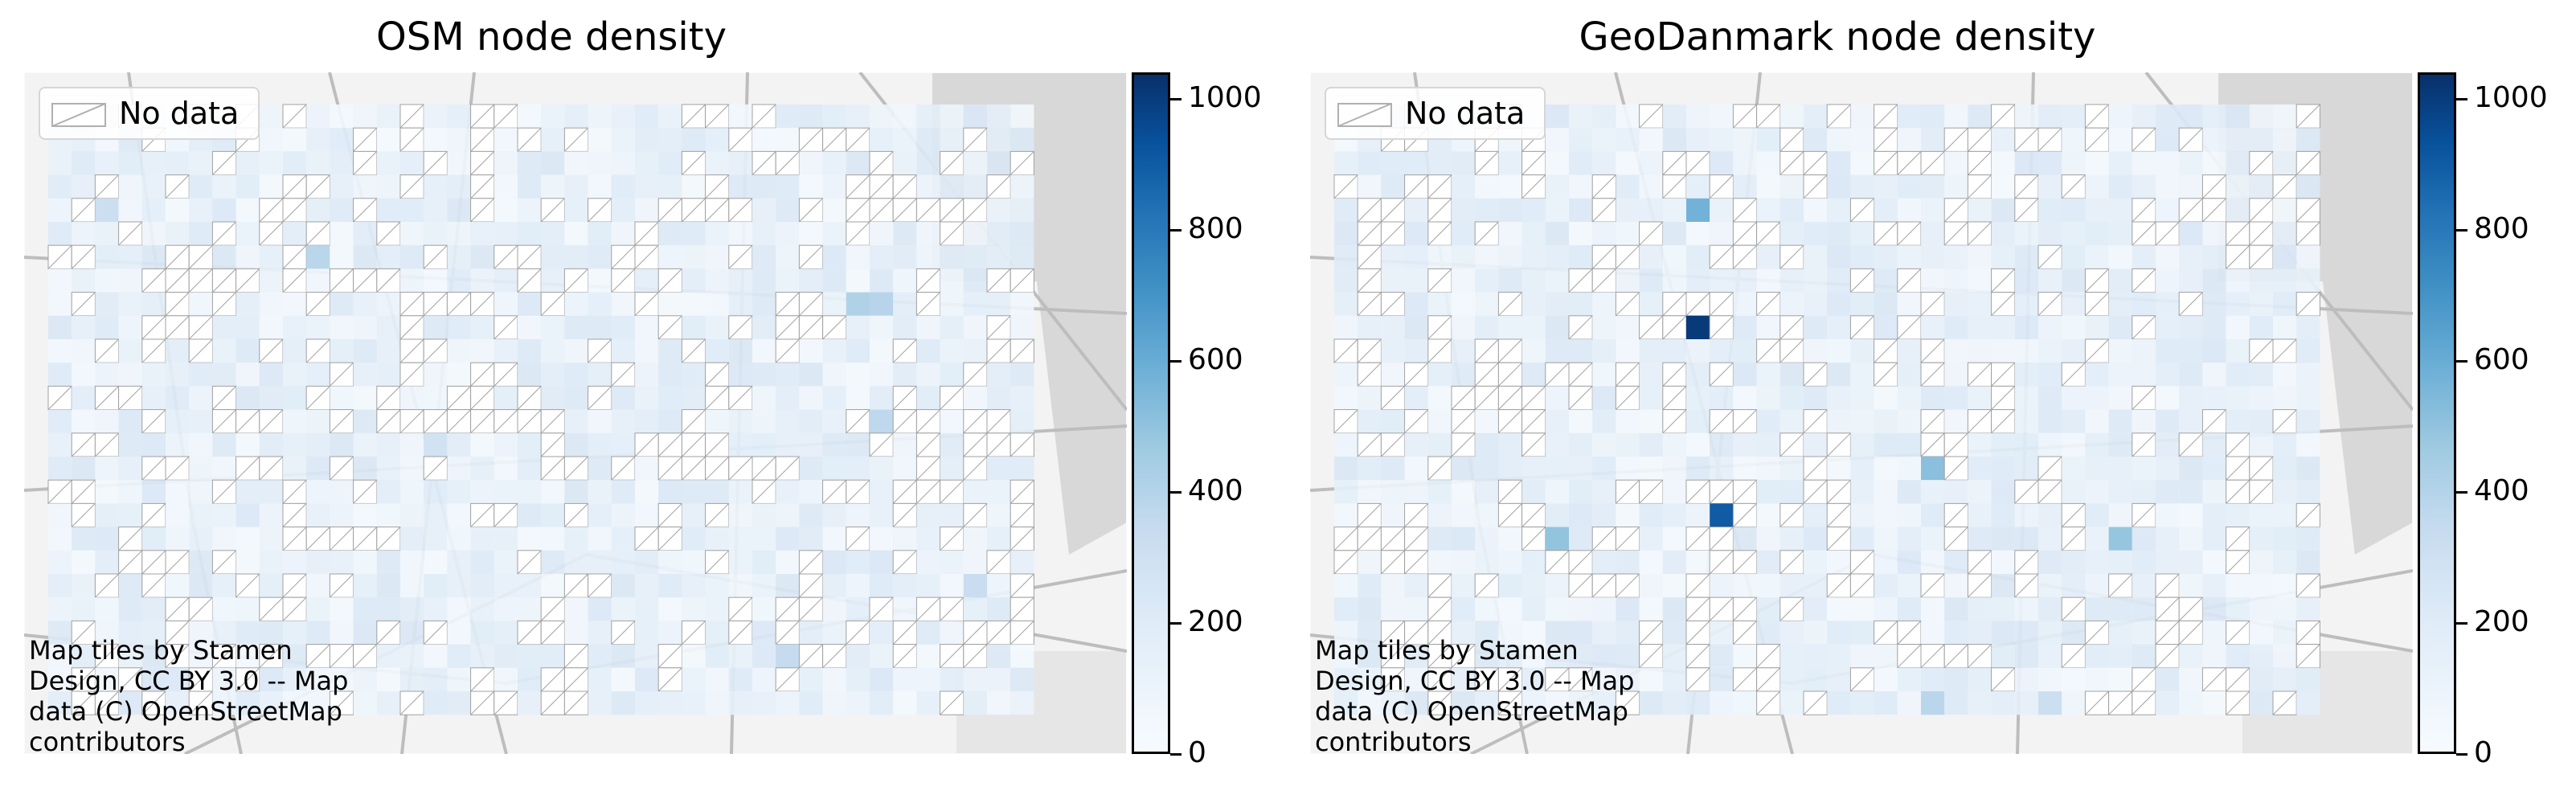 The height and width of the screenshot is (795, 2576). What do you see at coordinates (2461, 361) in the screenshot?
I see `colorbar-tick` at bounding box center [2461, 361].